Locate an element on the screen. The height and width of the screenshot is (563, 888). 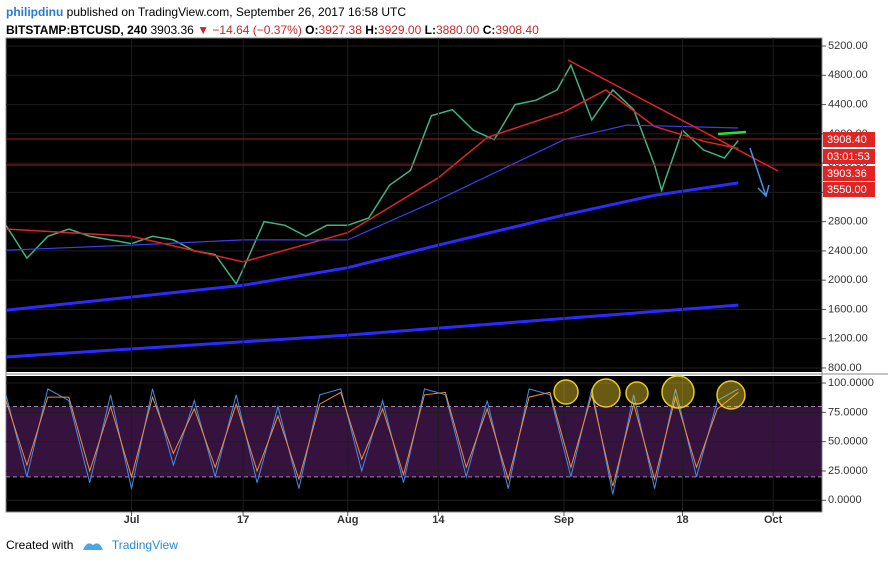
o-label: O: is located at coordinates (312, 30).